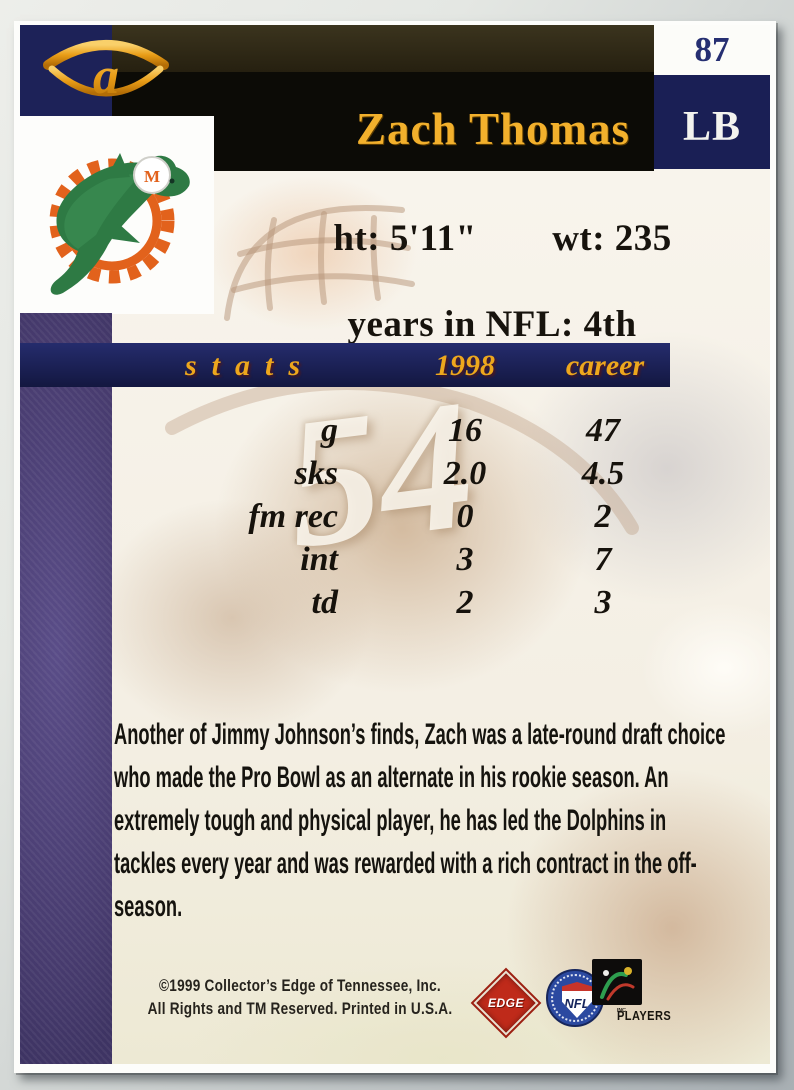  What do you see at coordinates (465, 365) in the screenshot?
I see `season-column-header: 1998` at bounding box center [465, 365].